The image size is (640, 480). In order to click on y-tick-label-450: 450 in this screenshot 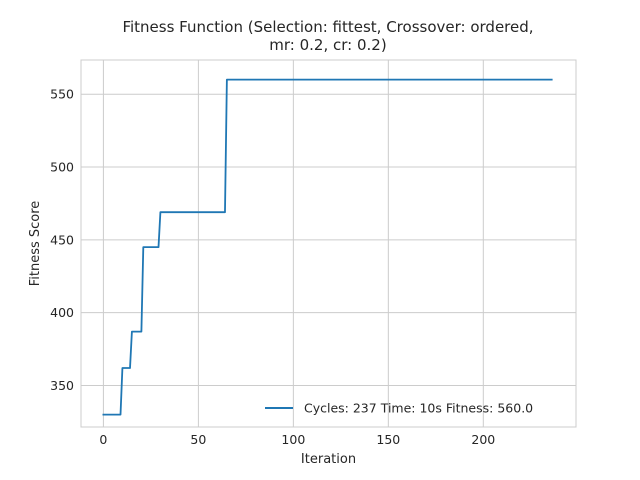, I will do `click(62, 239)`.